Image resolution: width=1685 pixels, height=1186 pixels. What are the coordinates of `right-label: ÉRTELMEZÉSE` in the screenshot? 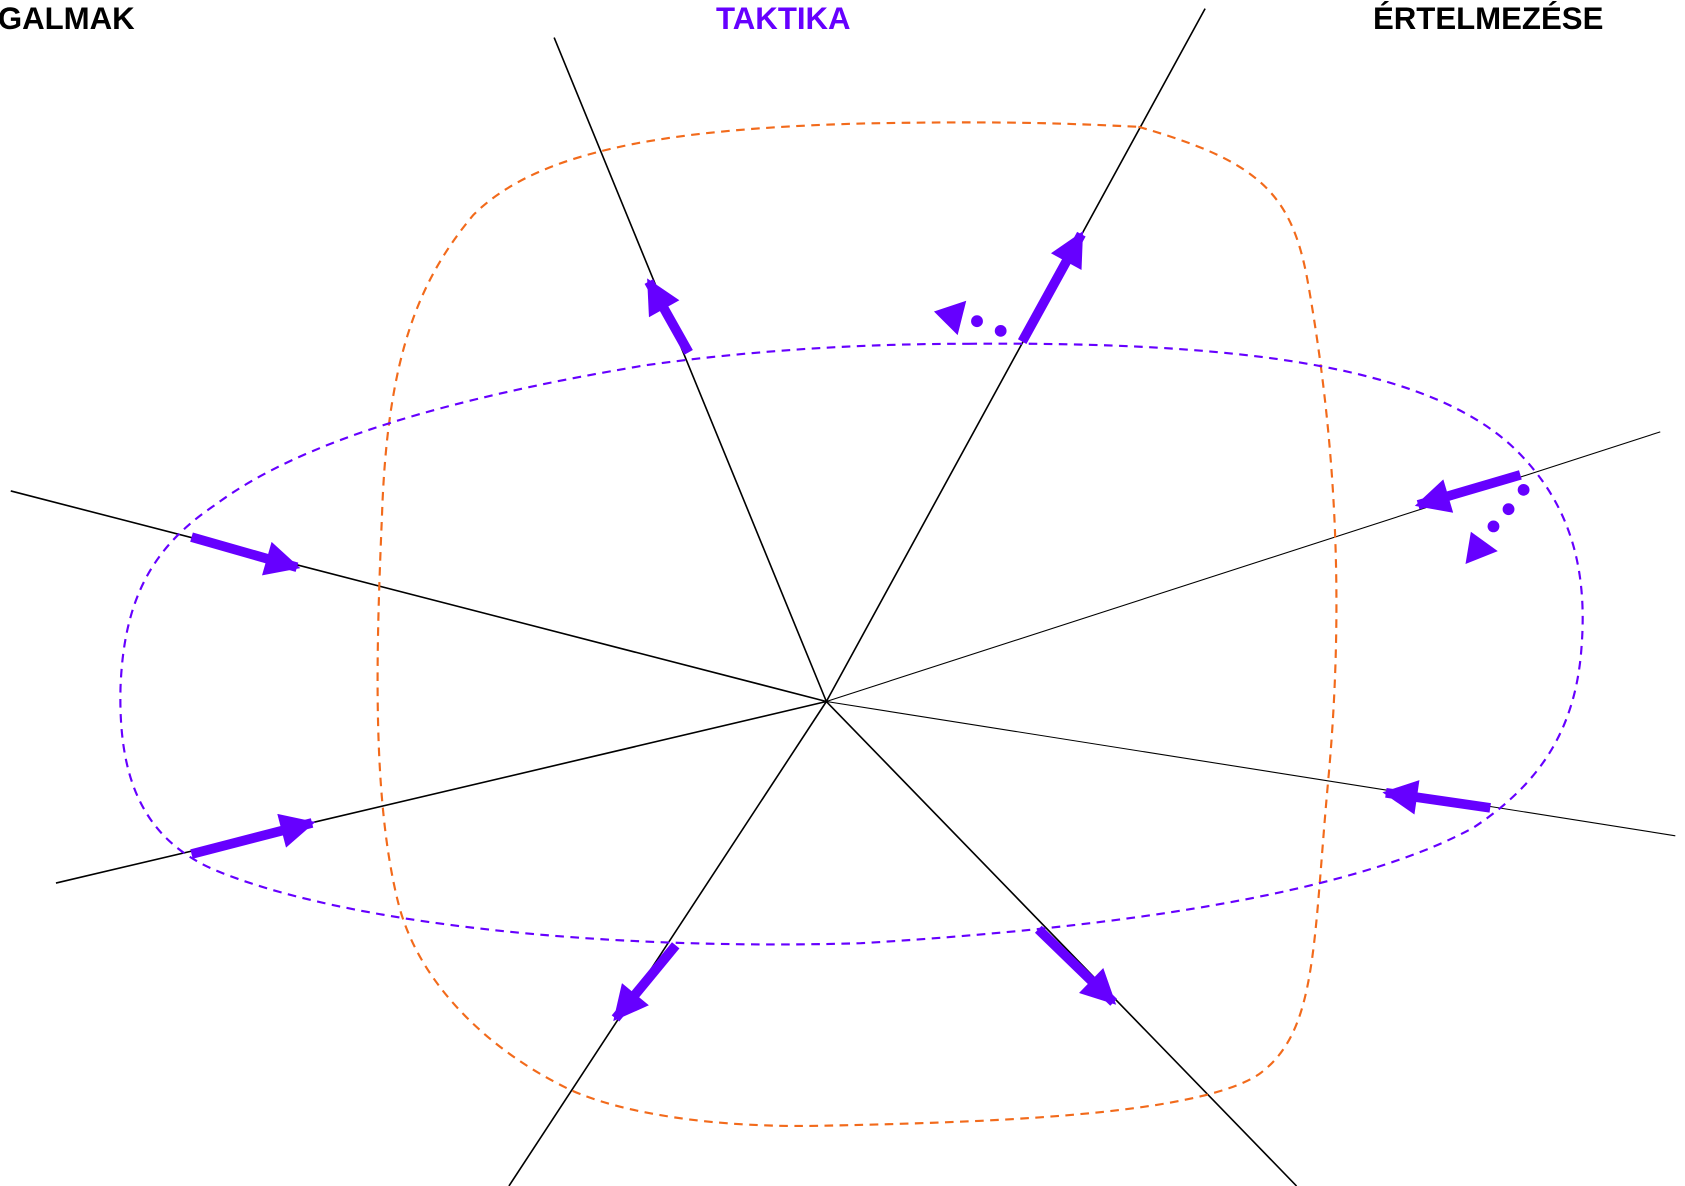 It's located at (1488, 18).